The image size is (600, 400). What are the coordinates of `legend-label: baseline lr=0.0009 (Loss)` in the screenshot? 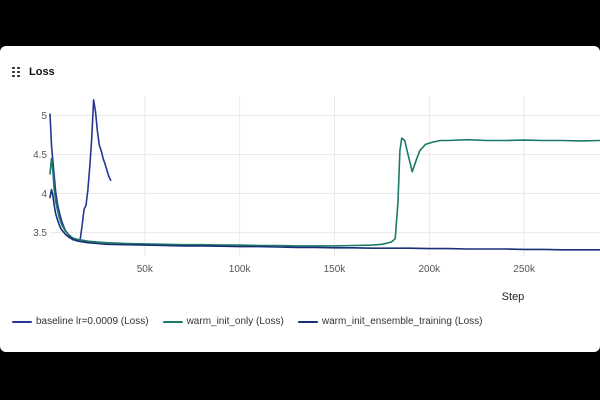 It's located at (92, 321).